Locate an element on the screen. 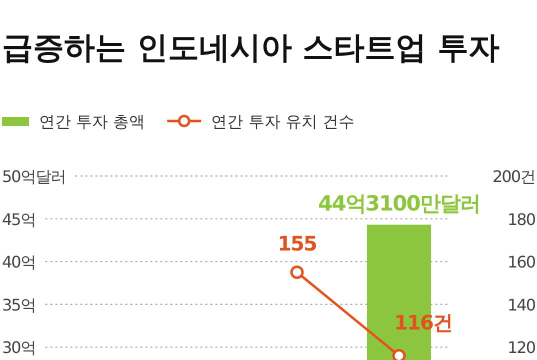 This screenshot has width=537, height=360. y-tick-label: 45억 is located at coordinates (19, 219).